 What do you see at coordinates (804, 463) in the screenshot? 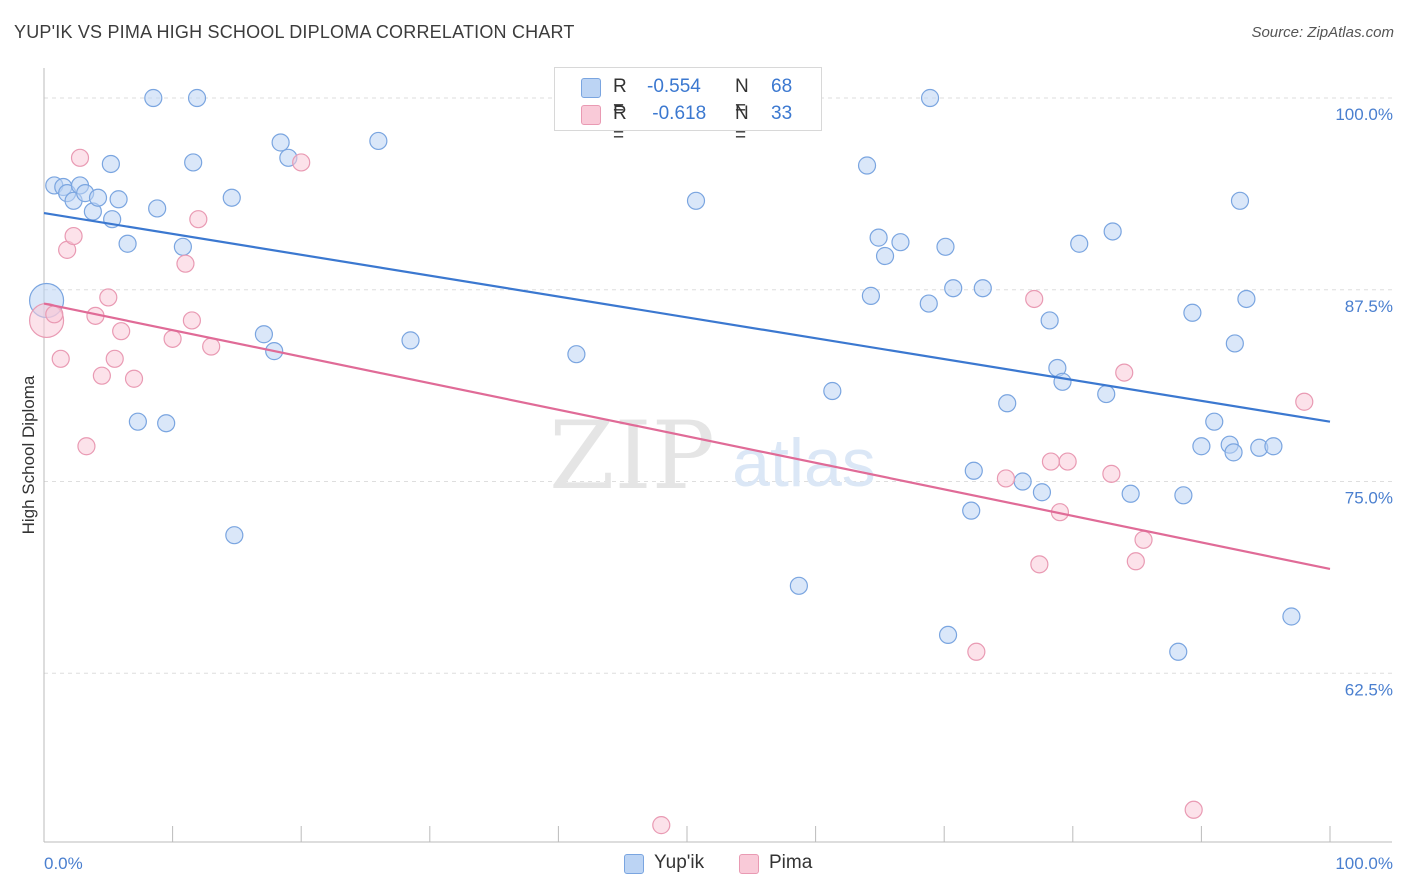
I see `watermark-atlas: atlas` at bounding box center [804, 463].